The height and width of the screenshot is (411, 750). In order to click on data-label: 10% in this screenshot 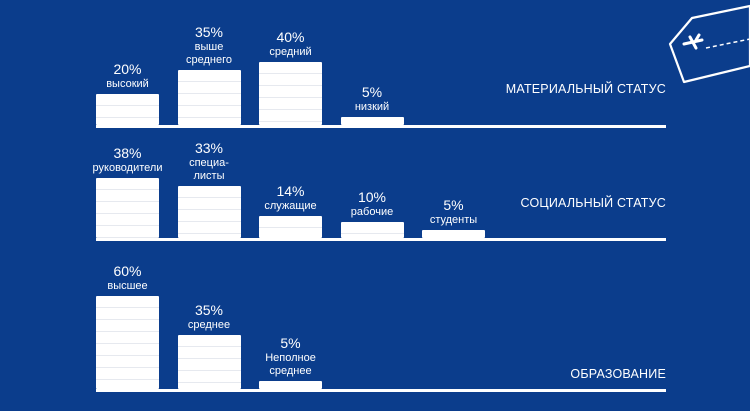, I will do `click(372, 197)`.